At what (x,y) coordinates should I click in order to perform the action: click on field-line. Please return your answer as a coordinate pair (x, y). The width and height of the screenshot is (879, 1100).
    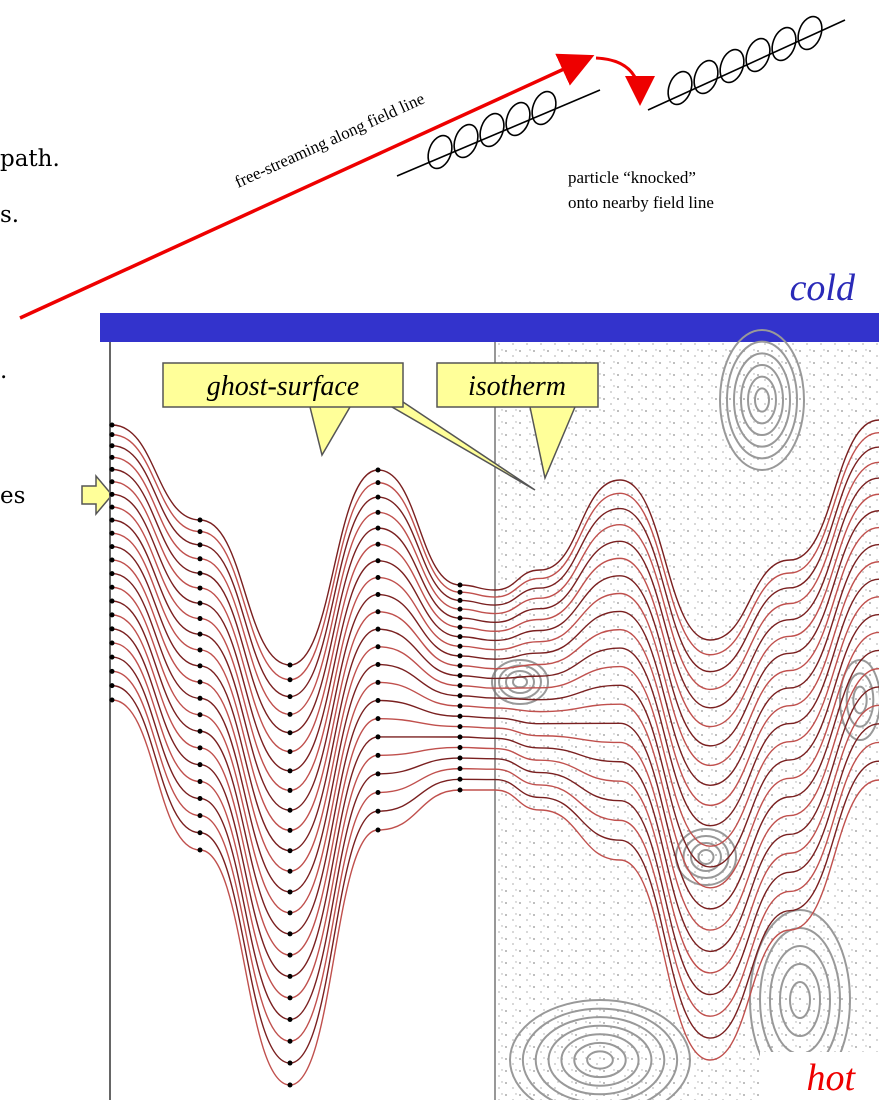
    Looking at the image, I should click on (498, 133).